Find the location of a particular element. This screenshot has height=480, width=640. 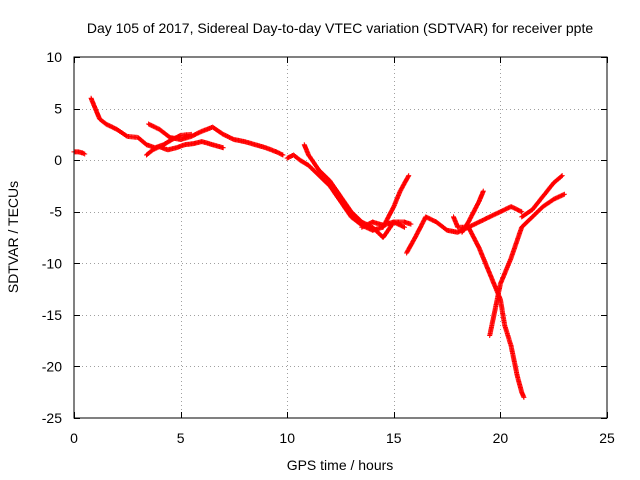

y-tick-label: 5 is located at coordinates (58, 109).